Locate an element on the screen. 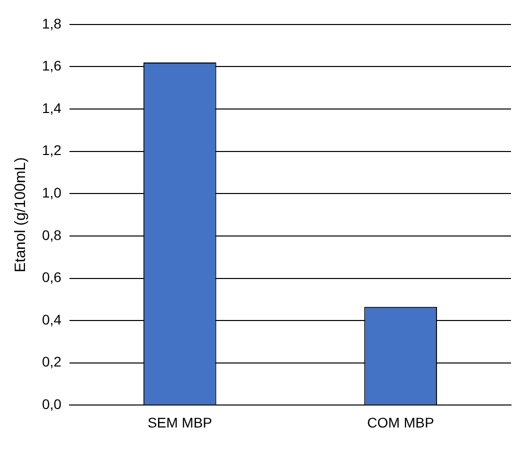  y-tick-label: 1,0 is located at coordinates (52, 192).